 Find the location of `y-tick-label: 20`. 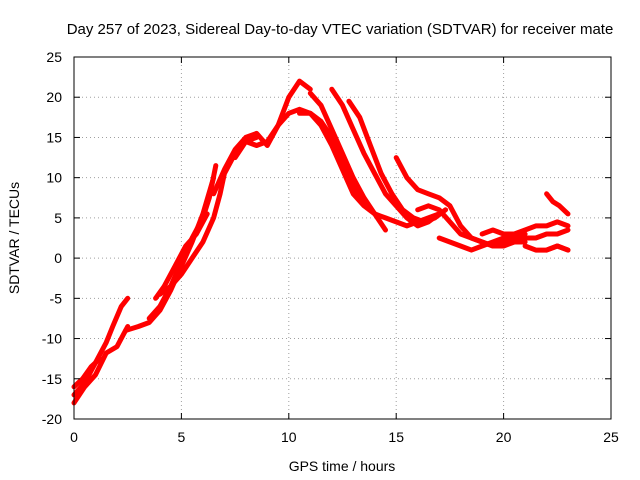

y-tick-label: 20 is located at coordinates (54, 97).